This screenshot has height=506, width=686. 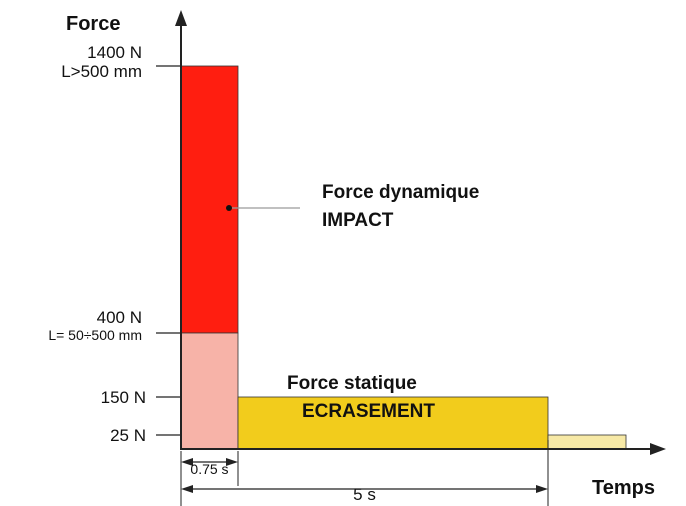 I want to click on dynamic-low-region, so click(x=209, y=391).